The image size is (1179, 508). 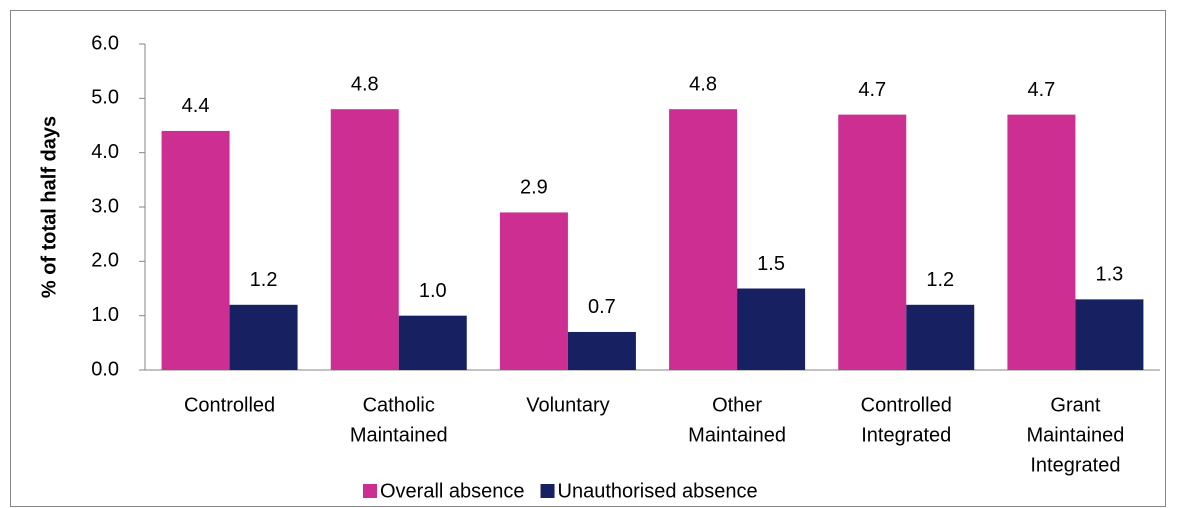 I want to click on value-label: 2.9, so click(x=534, y=188).